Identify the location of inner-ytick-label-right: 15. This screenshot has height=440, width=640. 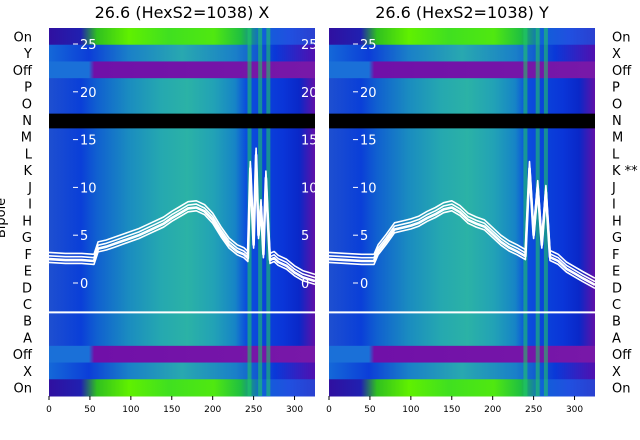
(309, 141).